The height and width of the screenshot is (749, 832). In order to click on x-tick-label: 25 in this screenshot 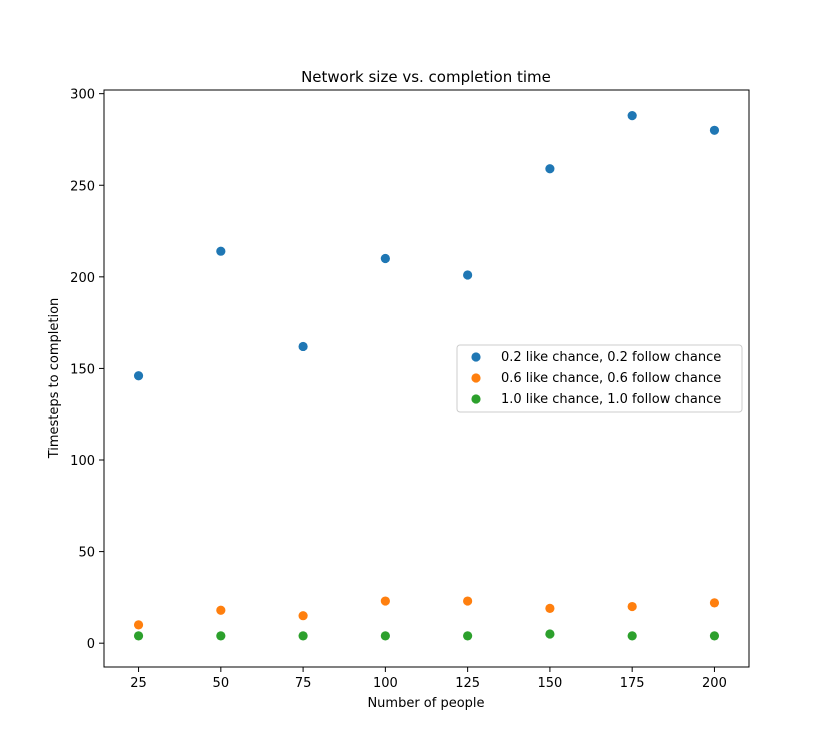, I will do `click(138, 683)`.